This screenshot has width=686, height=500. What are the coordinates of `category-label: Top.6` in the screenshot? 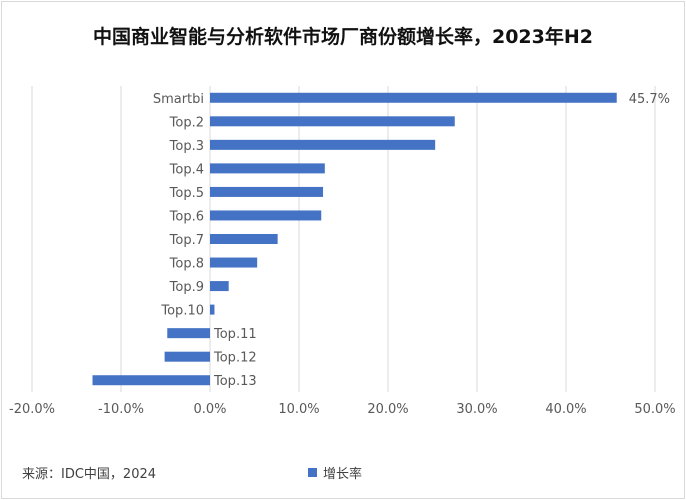 It's located at (186, 216).